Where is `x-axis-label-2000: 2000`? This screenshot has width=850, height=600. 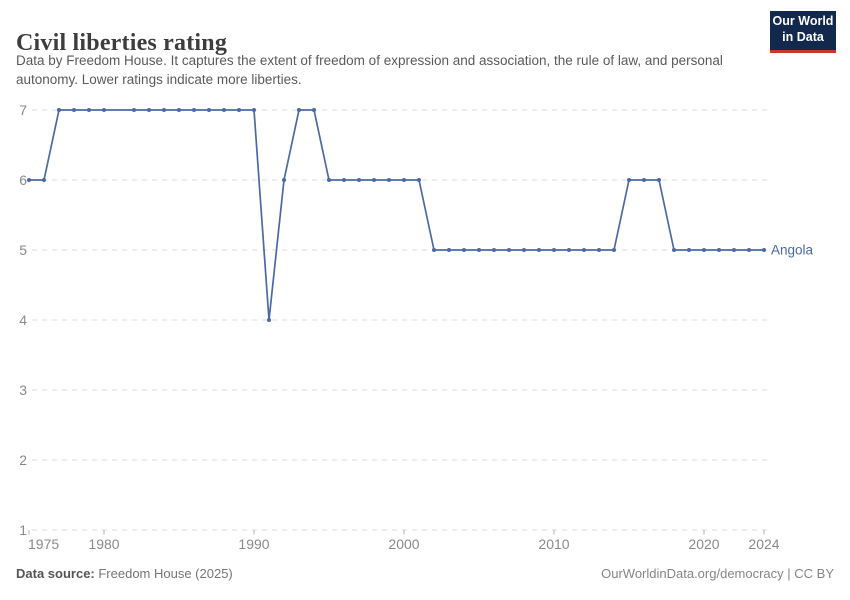 x-axis-label-2000: 2000 is located at coordinates (403, 544).